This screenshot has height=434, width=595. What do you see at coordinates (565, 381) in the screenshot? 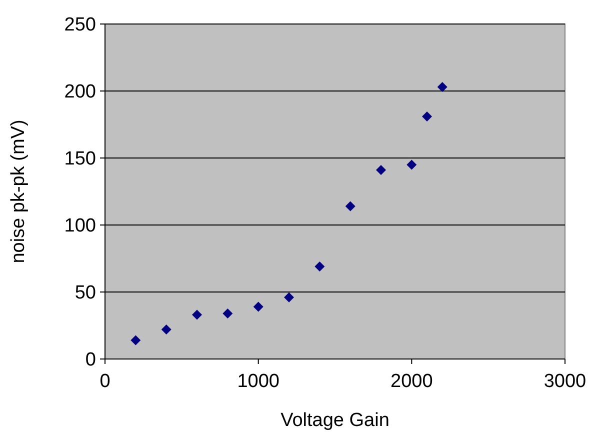
I see `x-tick-label: 3000` at bounding box center [565, 381].